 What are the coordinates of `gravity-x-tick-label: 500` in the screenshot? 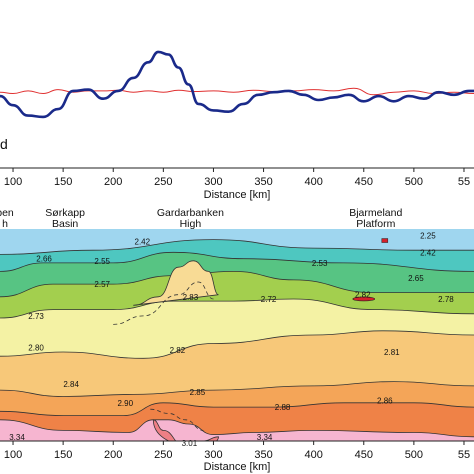 It's located at (414, 182).